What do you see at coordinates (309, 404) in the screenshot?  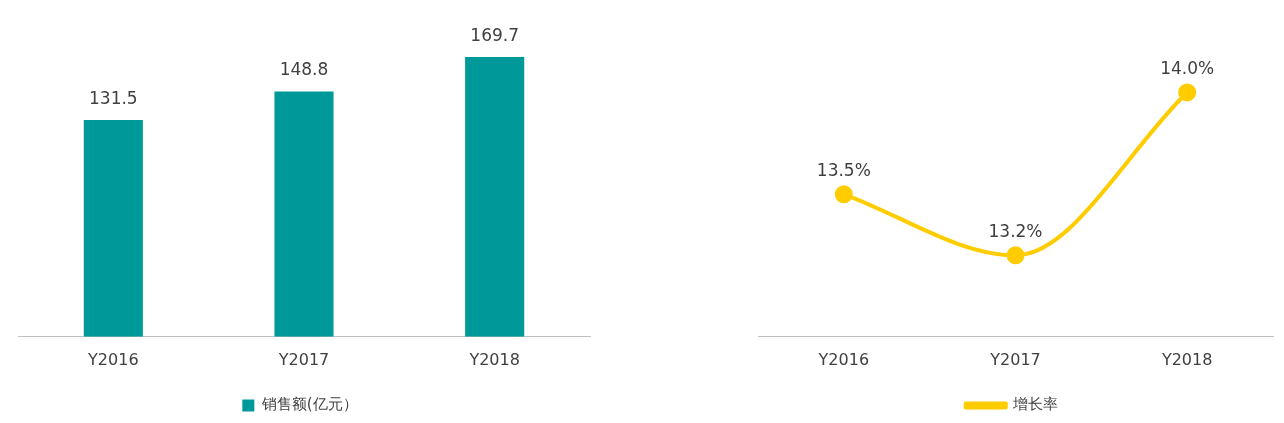 I see `legend-label: 销售额(亿元）` at bounding box center [309, 404].